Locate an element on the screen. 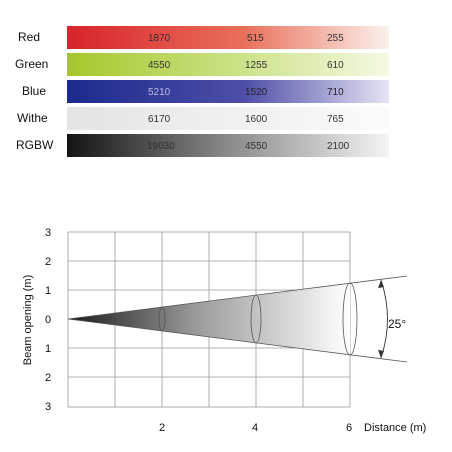  beam-section-6m is located at coordinates (350, 319).